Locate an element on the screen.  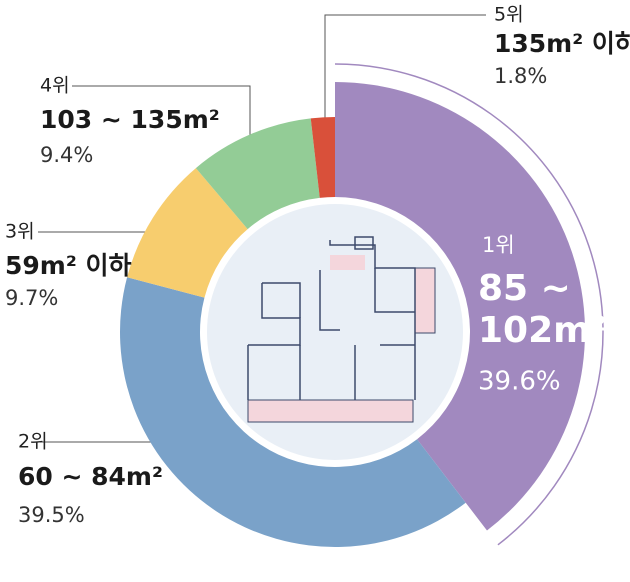
size-label: 85 ~ 102m² is located at coordinates (542, 309).